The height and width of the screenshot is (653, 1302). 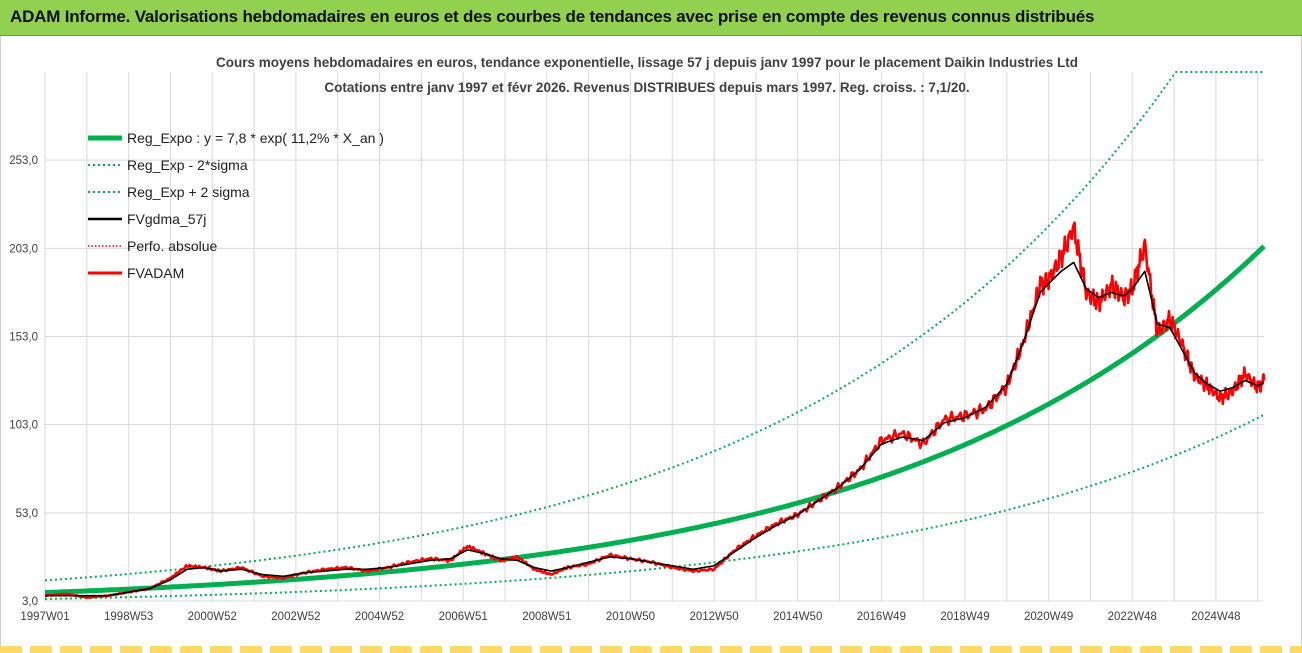 I want to click on legend-label-fvgdma: FVgdma_57j, so click(x=166, y=219).